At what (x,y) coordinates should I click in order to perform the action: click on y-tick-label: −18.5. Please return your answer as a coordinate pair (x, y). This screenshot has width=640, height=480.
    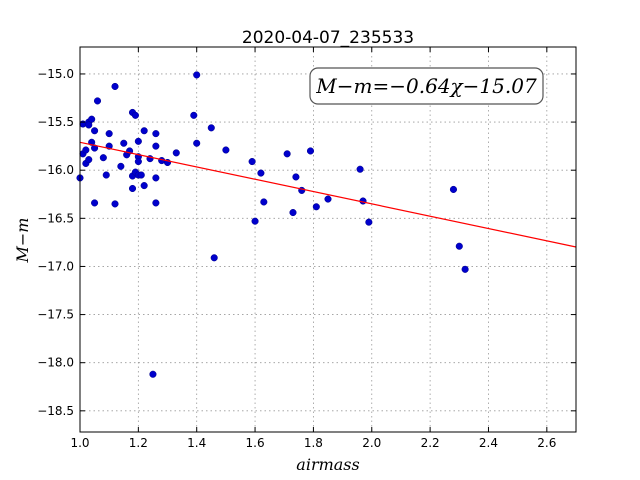
    Looking at the image, I should click on (55, 411).